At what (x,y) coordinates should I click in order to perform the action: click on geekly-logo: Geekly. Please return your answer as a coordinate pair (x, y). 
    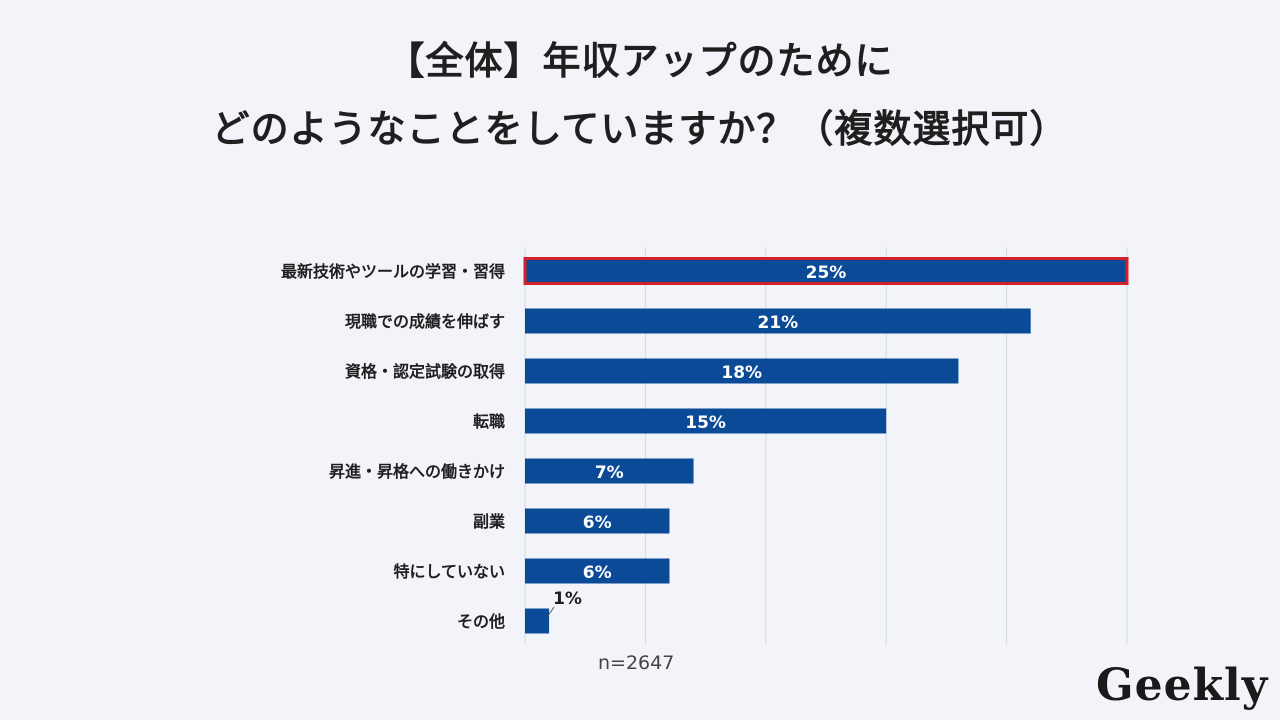
    Looking at the image, I should click on (1182, 685).